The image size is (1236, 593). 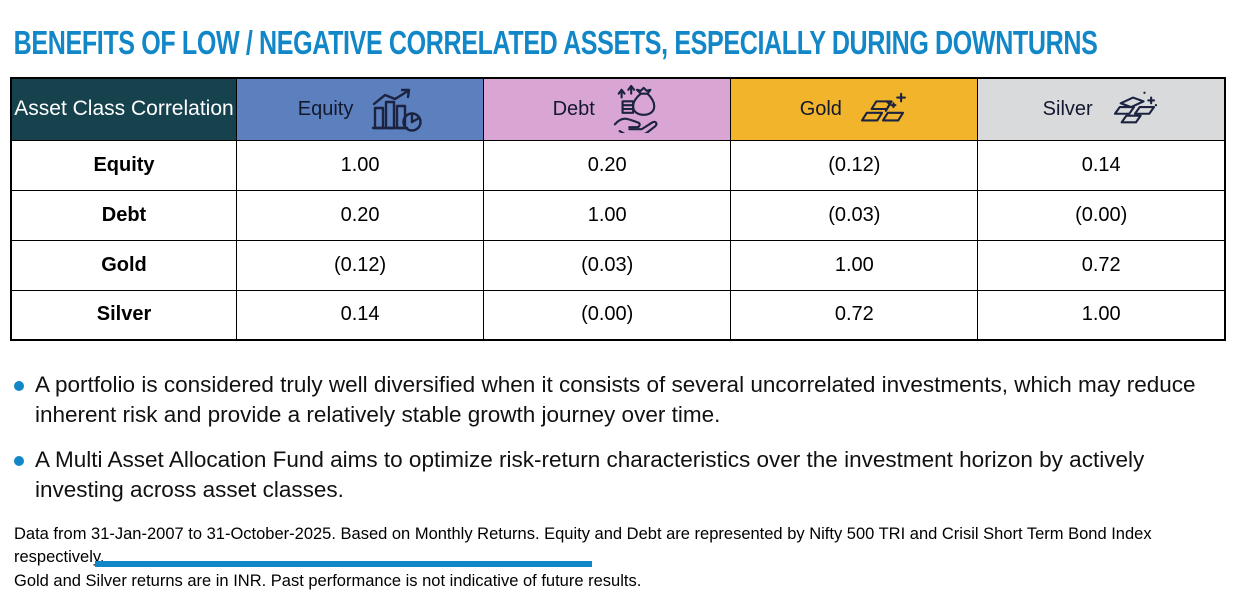 What do you see at coordinates (1067, 108) in the screenshot?
I see `column-header-label: Silver` at bounding box center [1067, 108].